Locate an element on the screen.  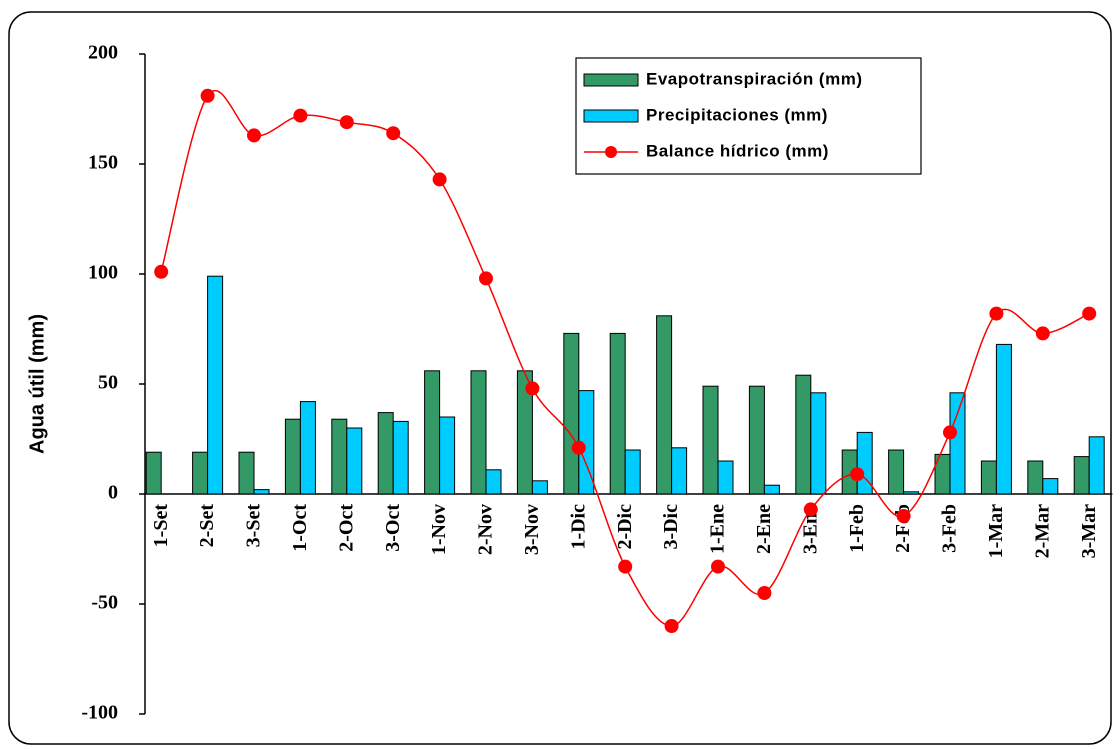
x-tick-label: 3-Nov is located at coordinates (532, 529).